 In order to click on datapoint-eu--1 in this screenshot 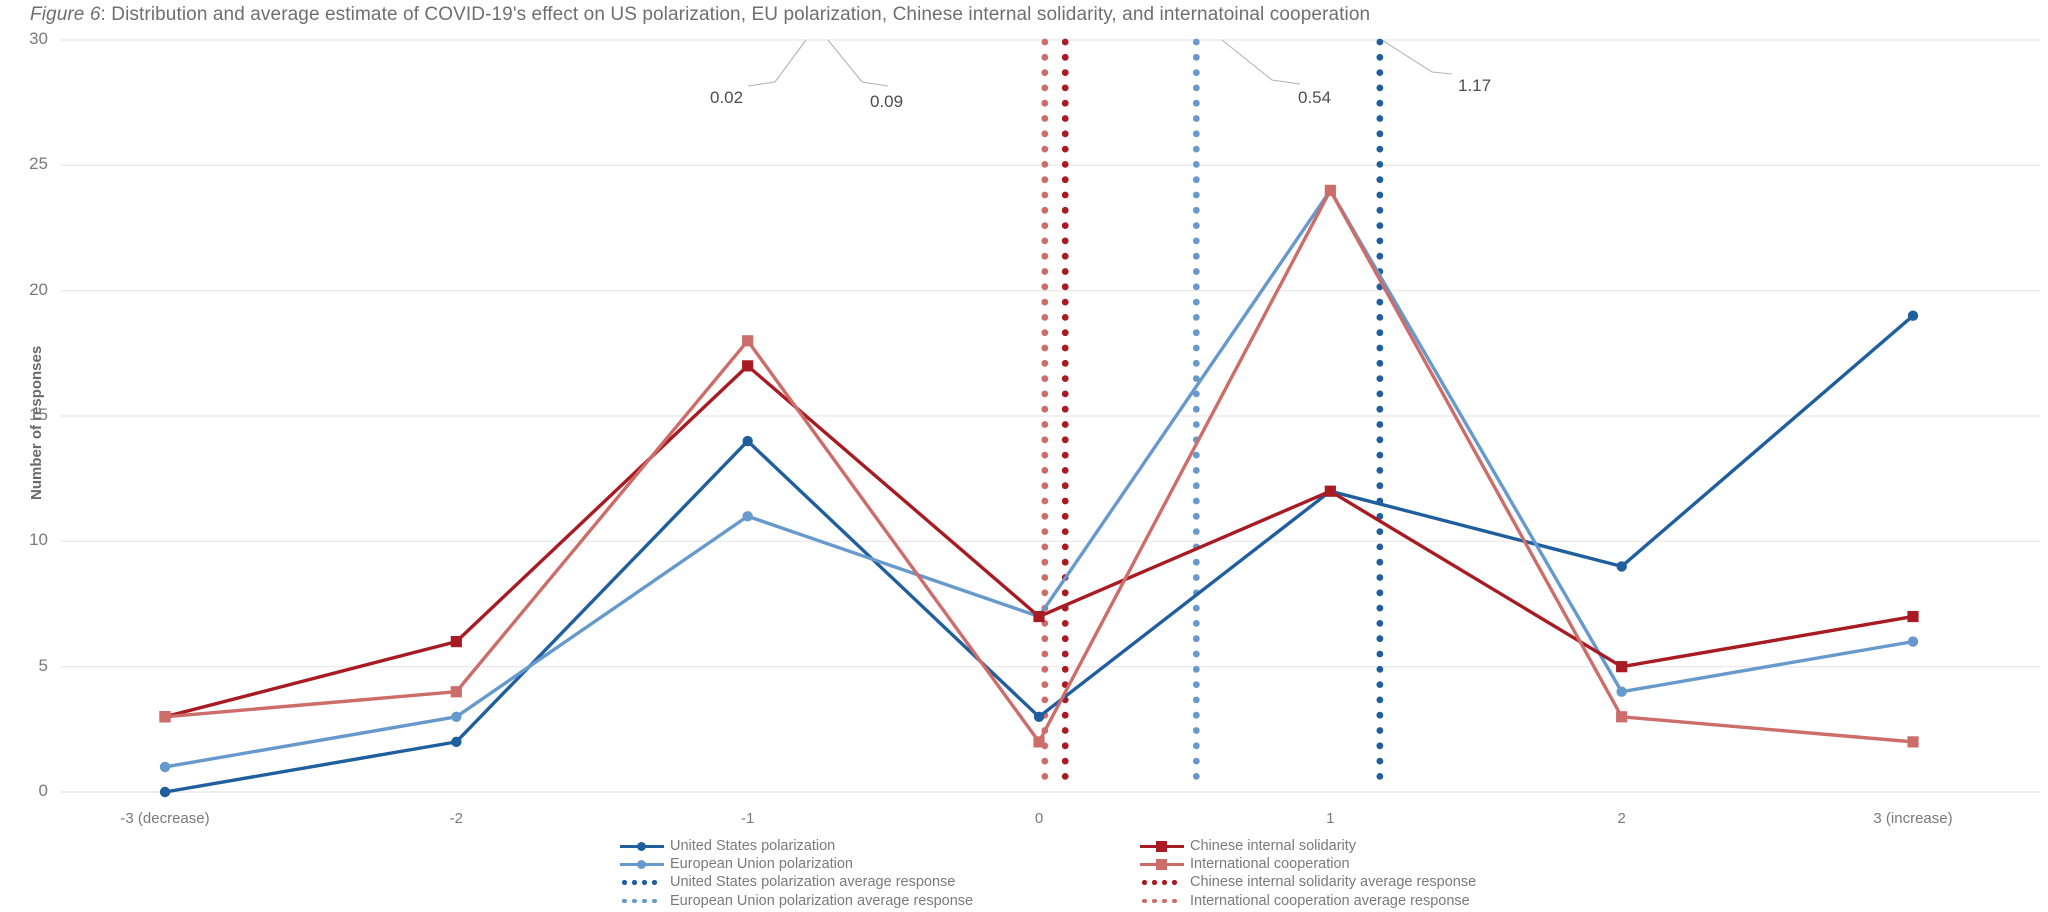, I will do `click(747, 516)`.